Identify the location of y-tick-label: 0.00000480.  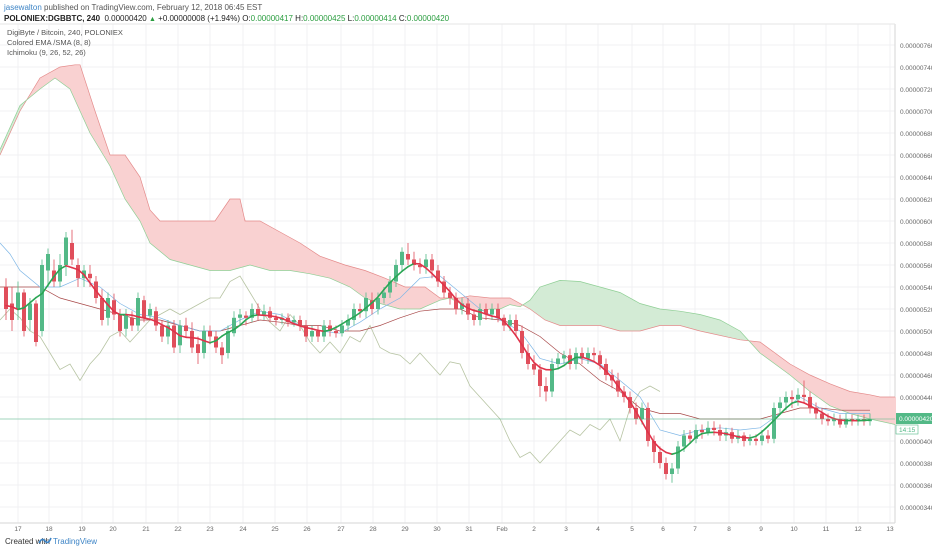
(916, 354).